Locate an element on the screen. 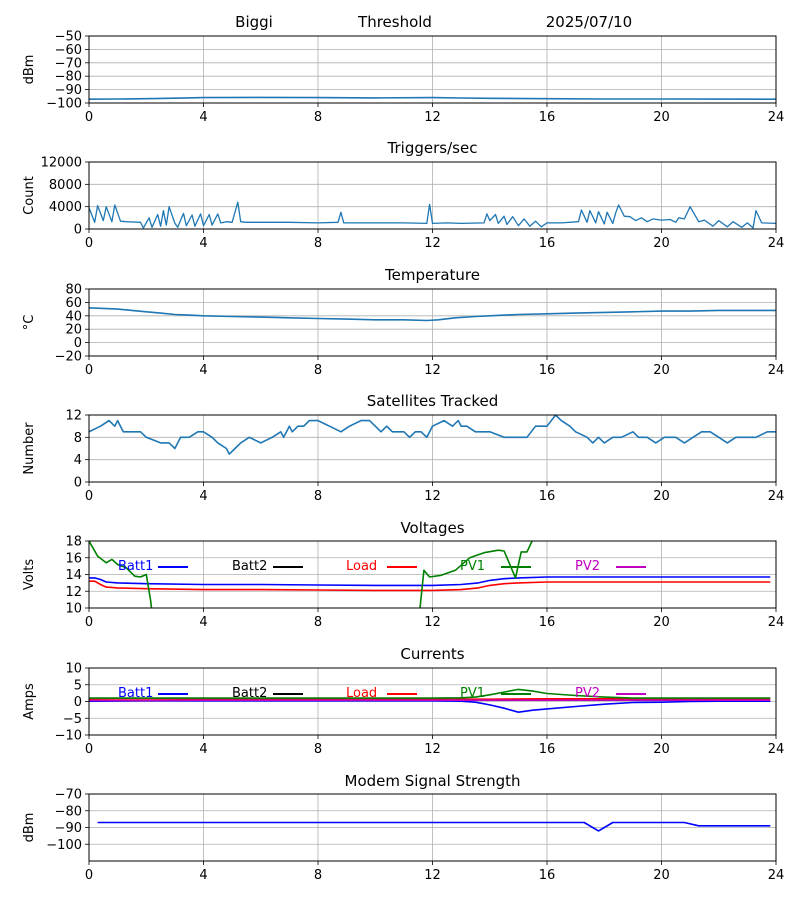 The height and width of the screenshot is (900, 800). y-axis-label: °C is located at coordinates (29, 323).